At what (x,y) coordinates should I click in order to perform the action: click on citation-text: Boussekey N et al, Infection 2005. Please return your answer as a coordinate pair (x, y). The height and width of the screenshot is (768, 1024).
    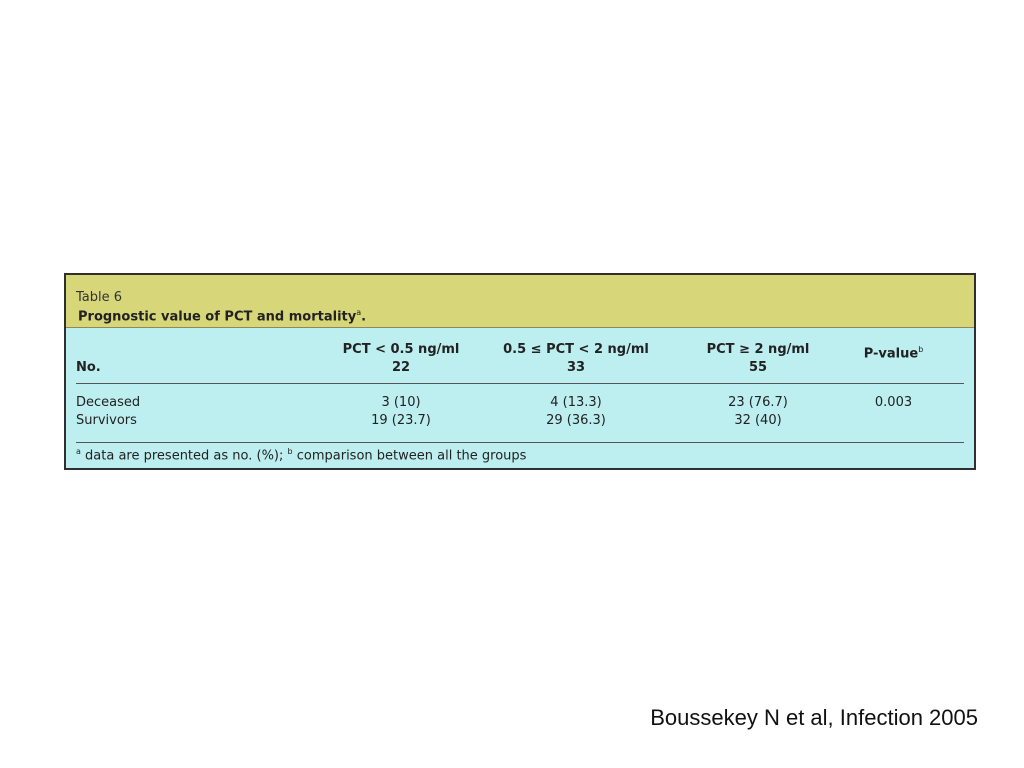
    Looking at the image, I should click on (814, 717).